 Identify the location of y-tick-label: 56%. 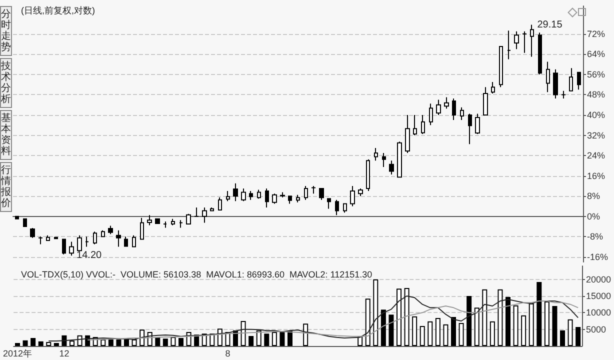
(596, 74).